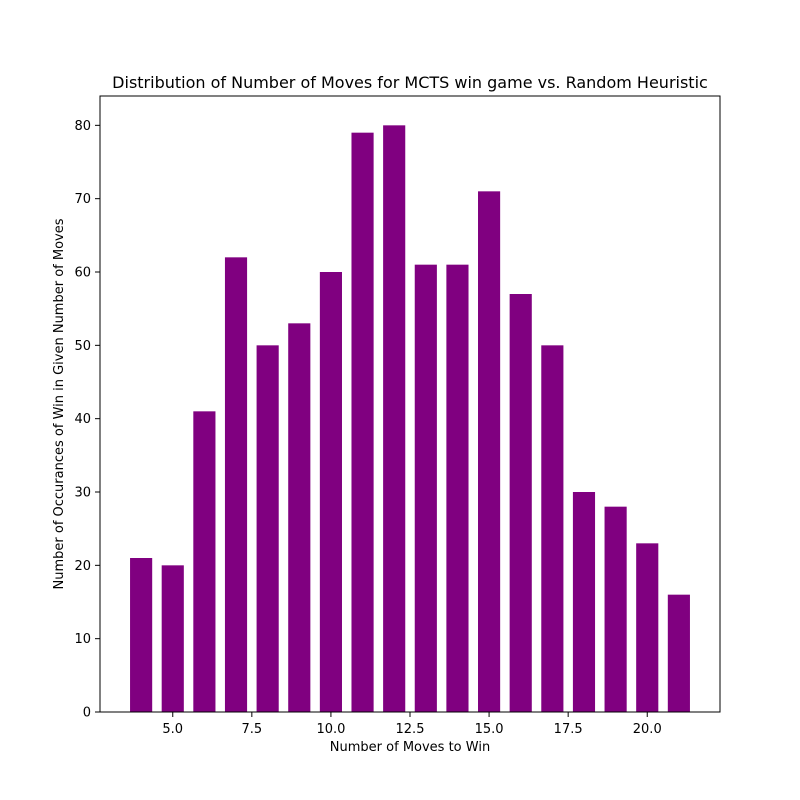 The image size is (800, 800). What do you see at coordinates (251, 729) in the screenshot?
I see `x-tick-label: 7.5` at bounding box center [251, 729].